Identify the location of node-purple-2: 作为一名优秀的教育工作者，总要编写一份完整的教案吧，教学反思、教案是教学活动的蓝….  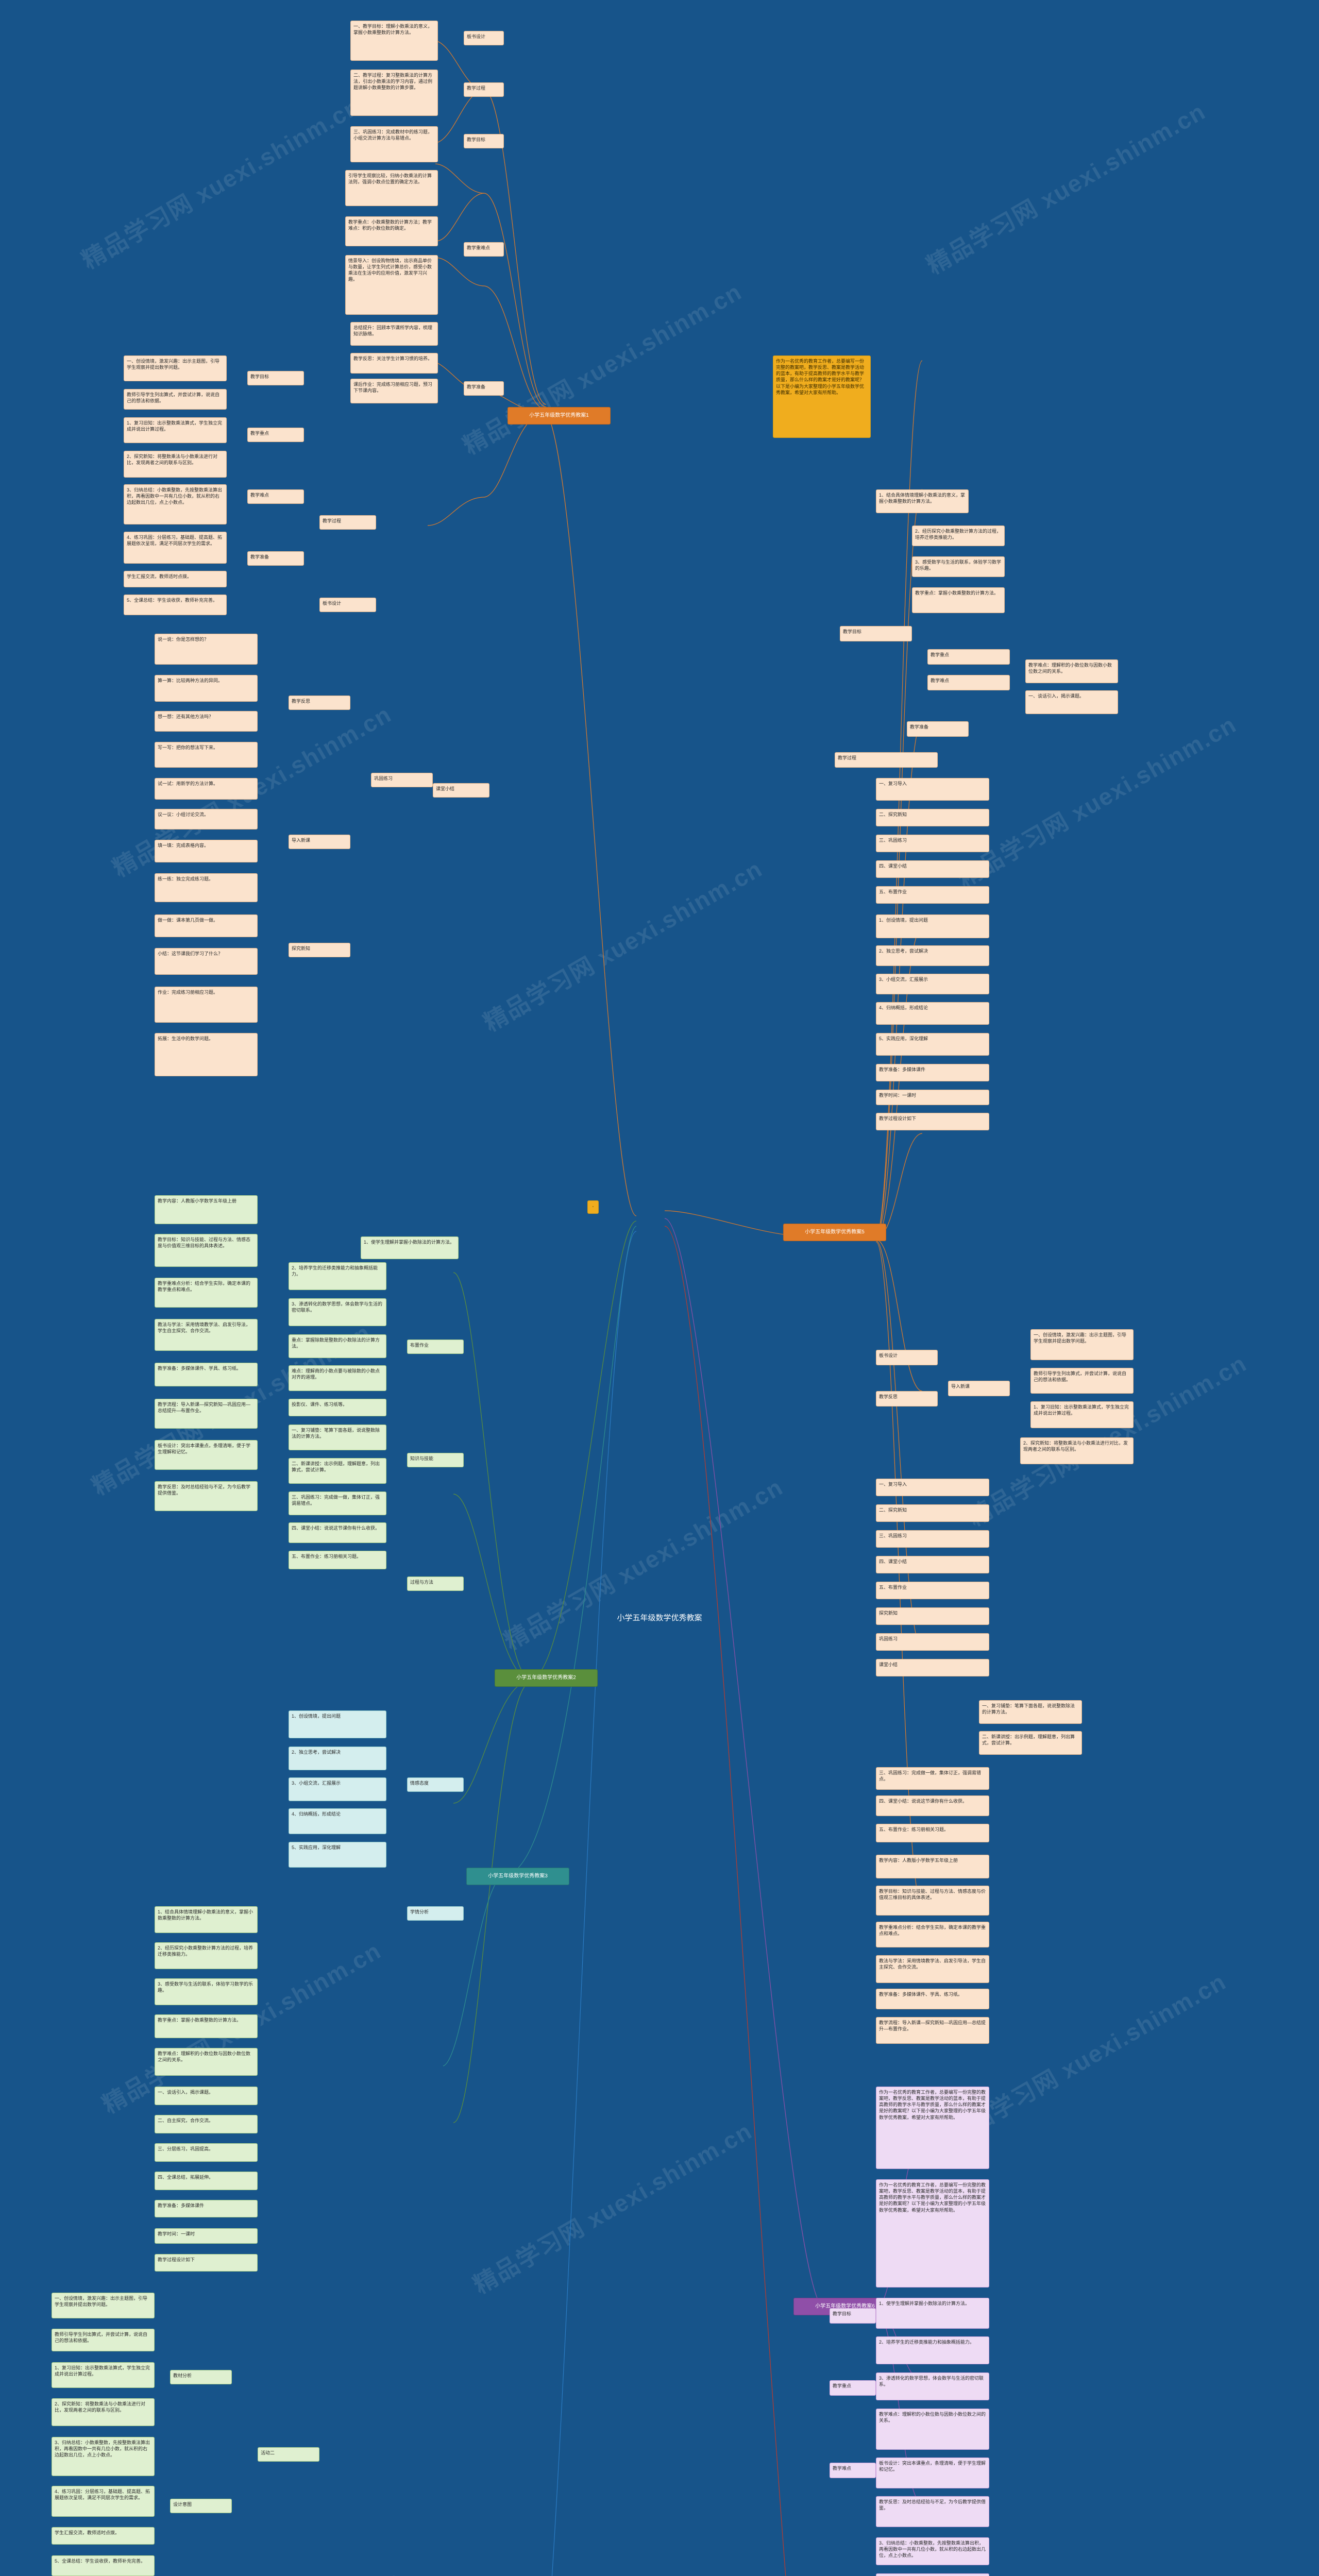
(932, 2233).